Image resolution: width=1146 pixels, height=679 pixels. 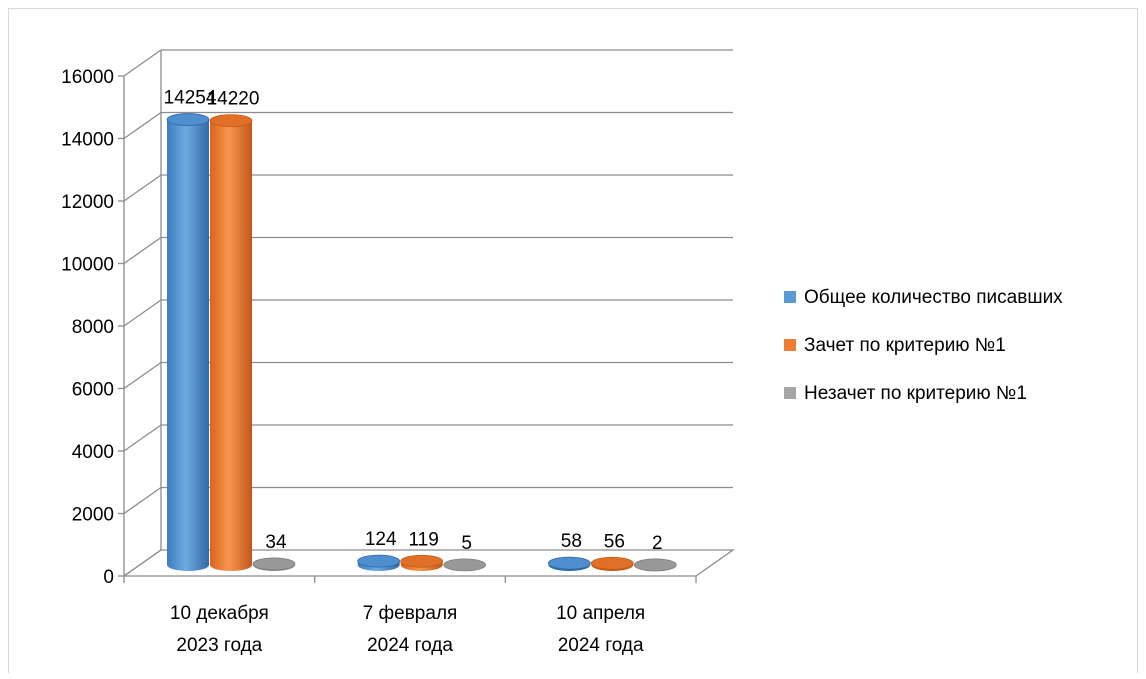 What do you see at coordinates (87, 77) in the screenshot?
I see `y-tick-label: 16000` at bounding box center [87, 77].